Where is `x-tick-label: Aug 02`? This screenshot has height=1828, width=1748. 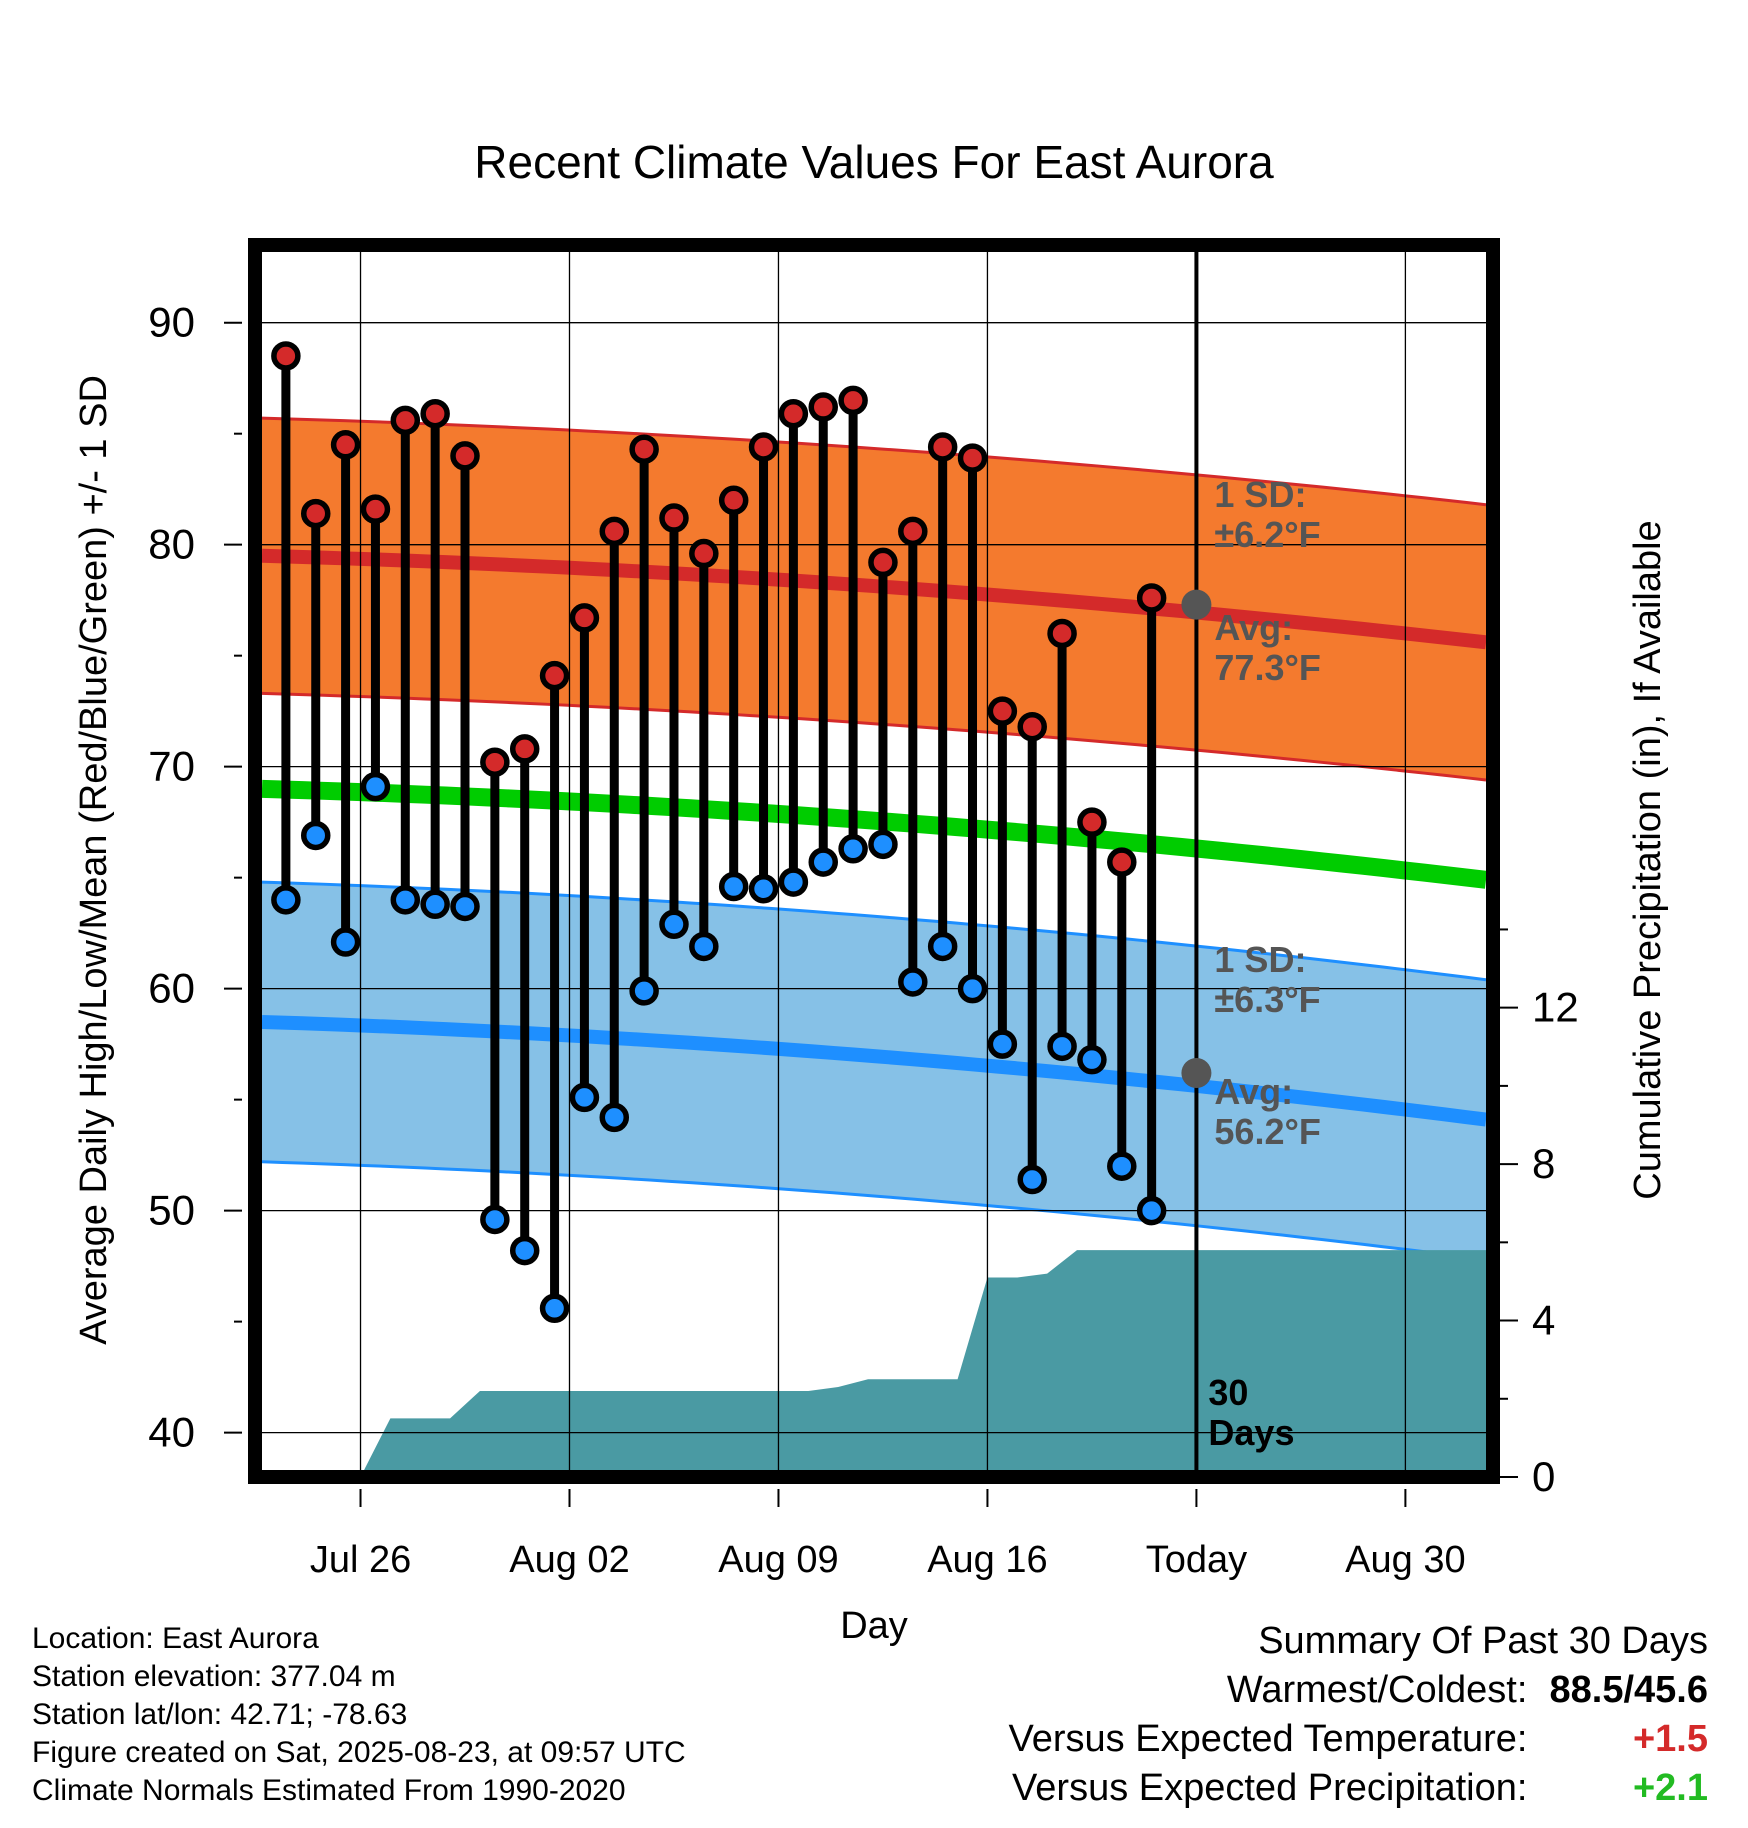
x-tick-label: Aug 02 is located at coordinates (569, 1560).